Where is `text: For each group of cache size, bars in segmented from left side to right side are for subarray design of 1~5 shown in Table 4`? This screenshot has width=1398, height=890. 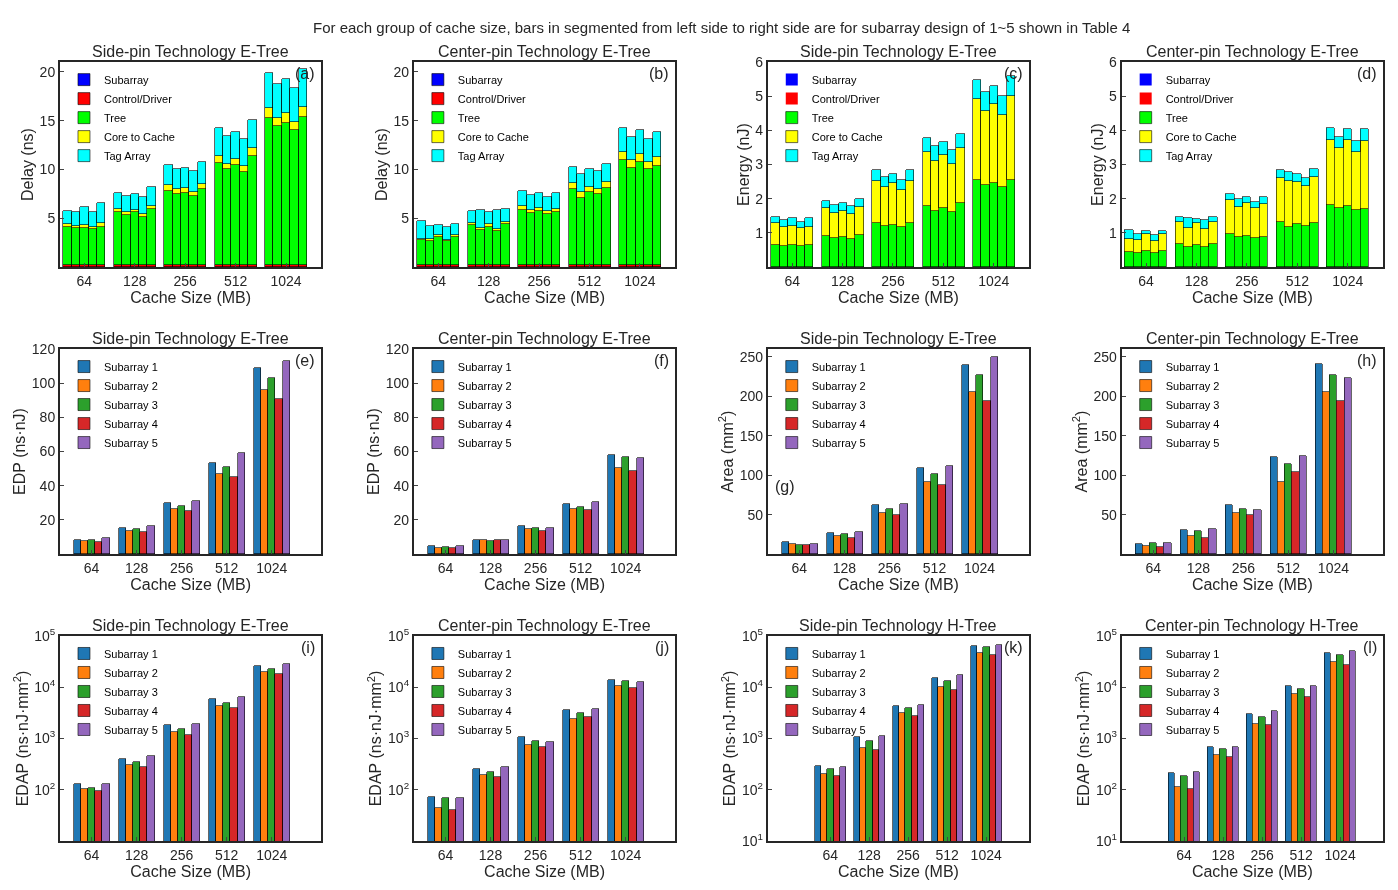
text: For each group of cache size, bars in segmented from left side to right side are for subarray design of 1~5 shown in Table 4 is located at coordinates (722, 27).